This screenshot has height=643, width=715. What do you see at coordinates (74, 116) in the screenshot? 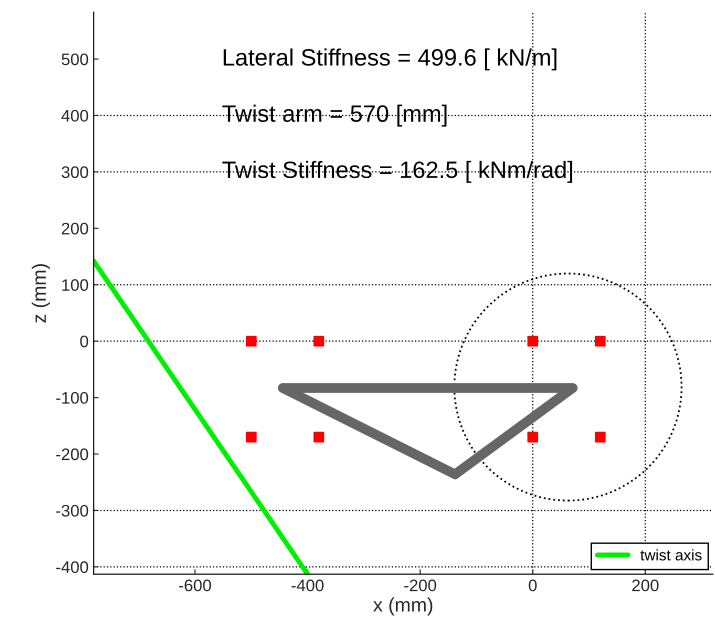
I see `y-tick-label: 400` at bounding box center [74, 116].